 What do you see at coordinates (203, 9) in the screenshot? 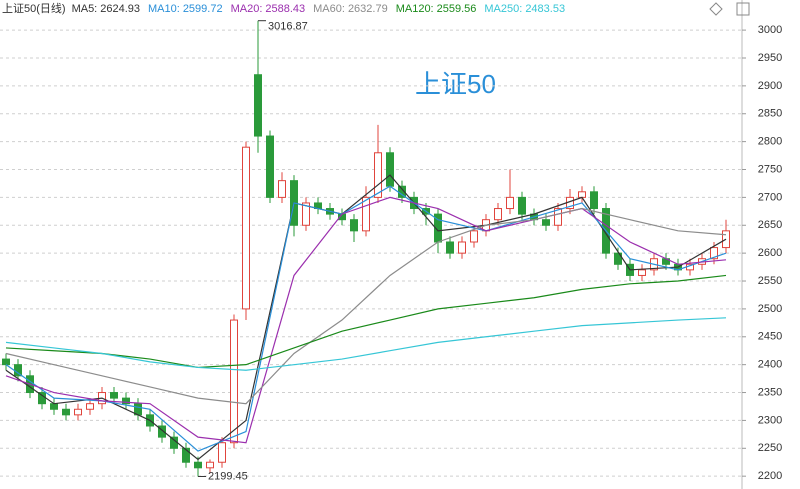
I see `legend-value: 2599.72` at bounding box center [203, 9].